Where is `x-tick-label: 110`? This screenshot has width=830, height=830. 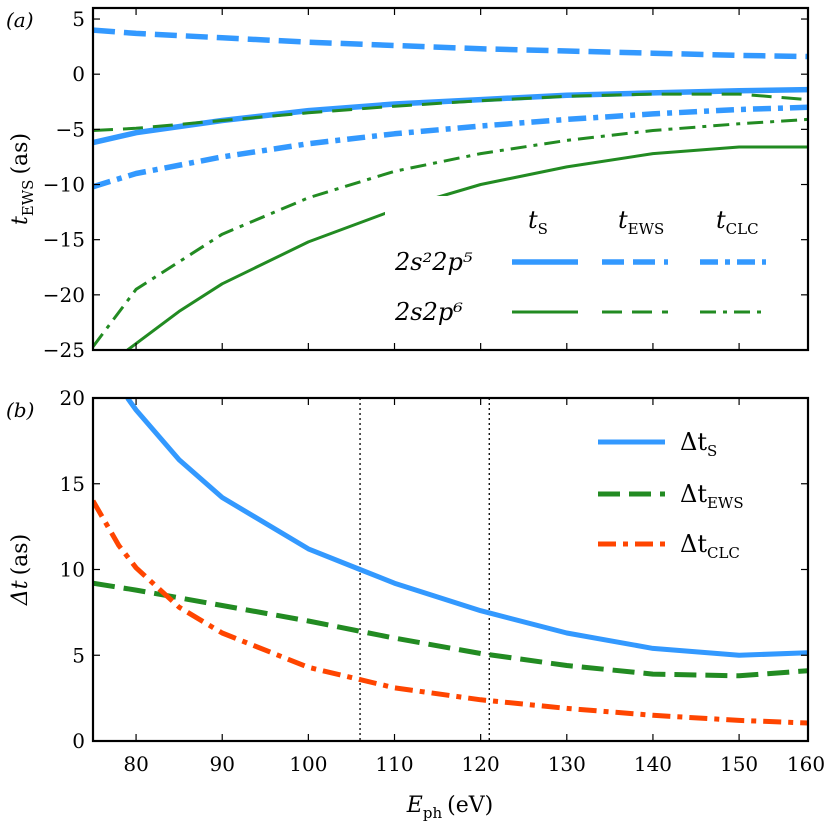
x-tick-label: 110 is located at coordinates (394, 764).